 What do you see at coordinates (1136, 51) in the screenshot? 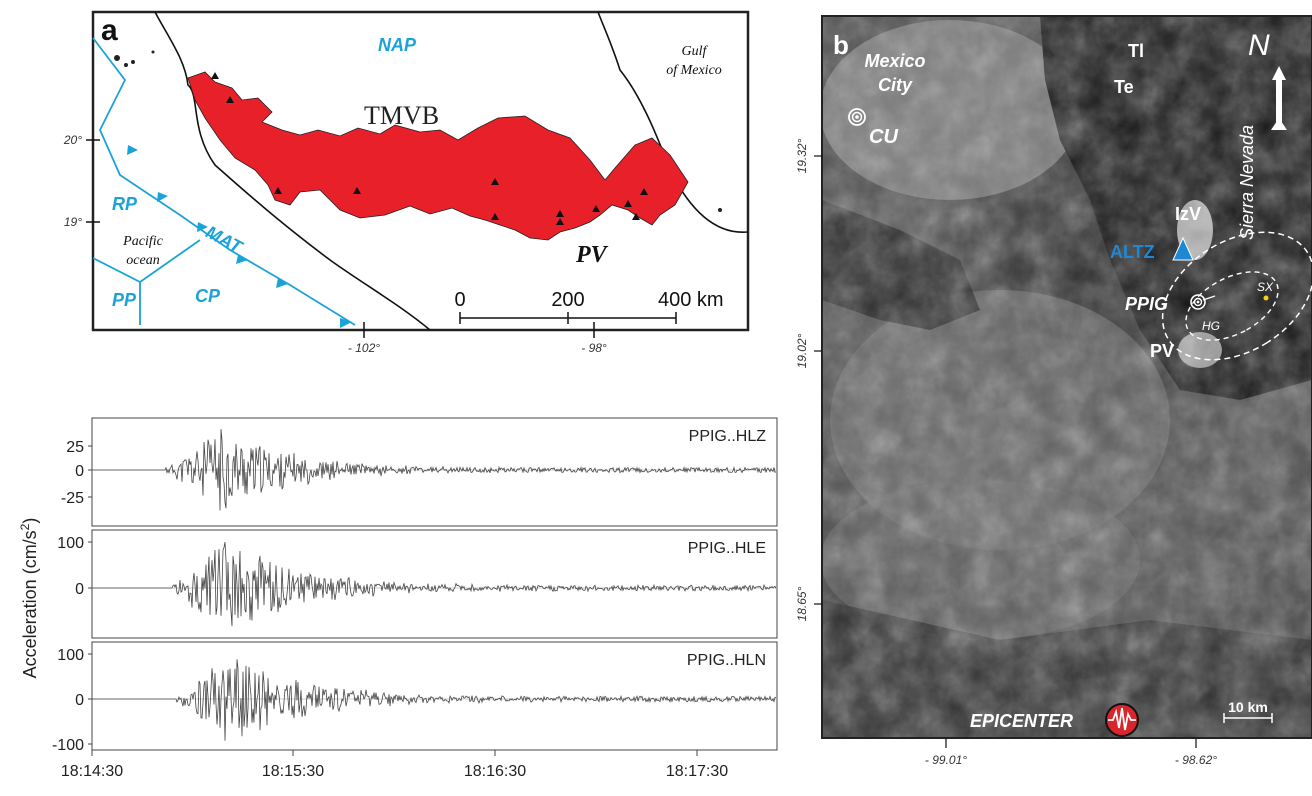
I see `tl-label: Tl` at bounding box center [1136, 51].